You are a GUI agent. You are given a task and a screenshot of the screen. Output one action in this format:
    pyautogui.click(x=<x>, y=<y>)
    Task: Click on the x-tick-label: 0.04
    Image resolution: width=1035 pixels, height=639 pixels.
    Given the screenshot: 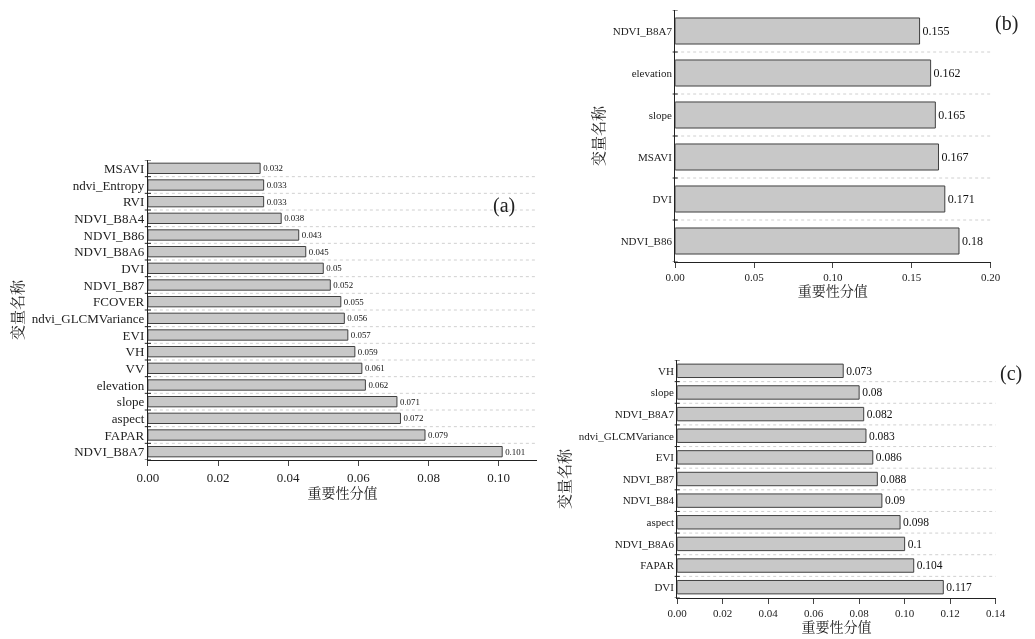 What is the action you would take?
    pyautogui.click(x=288, y=477)
    